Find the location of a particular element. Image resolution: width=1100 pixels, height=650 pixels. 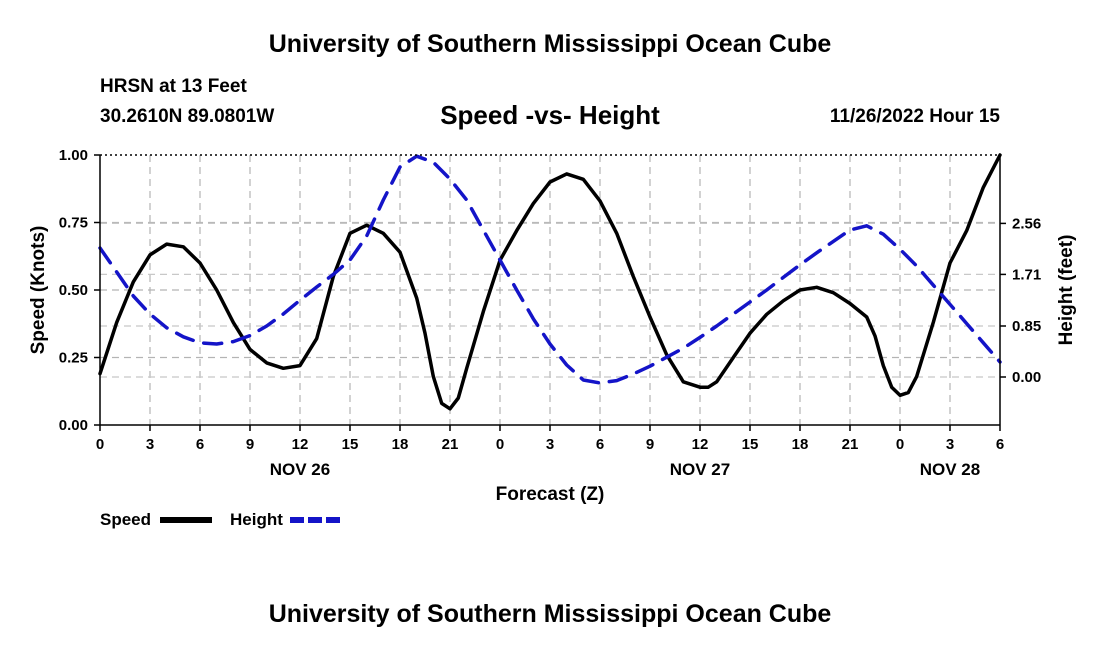

day-label: NOV 26 is located at coordinates (300, 469).